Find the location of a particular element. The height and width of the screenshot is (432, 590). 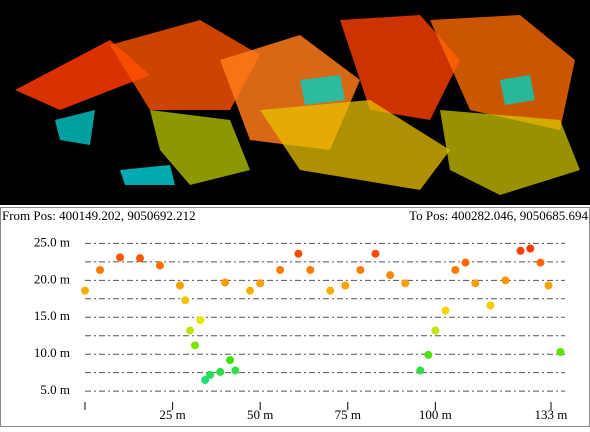

y-tick-label: 5.0 m is located at coordinates (55, 389).